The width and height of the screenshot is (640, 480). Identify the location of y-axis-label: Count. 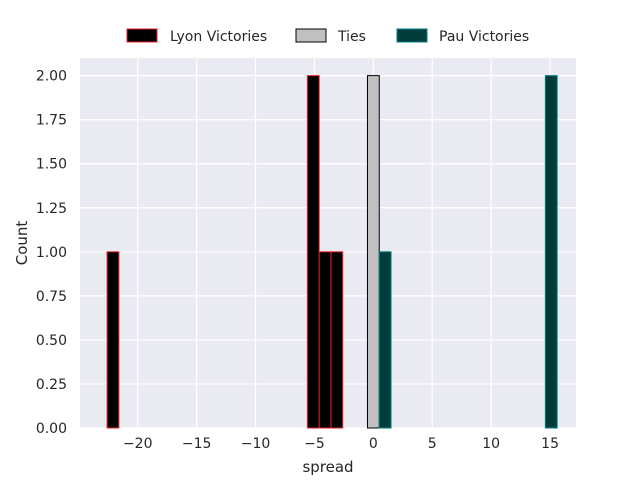
(22, 243).